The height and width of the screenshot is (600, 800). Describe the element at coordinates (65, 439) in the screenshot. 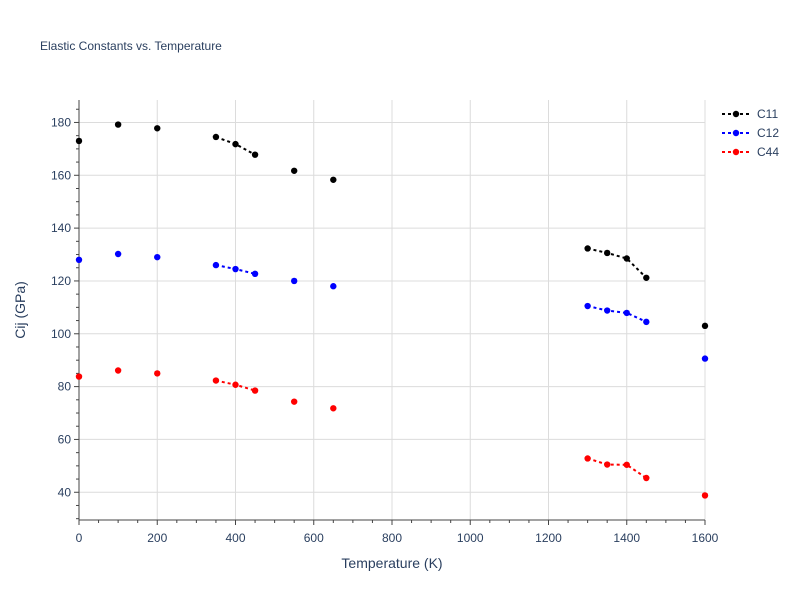

I see `y-tick-label: 60` at that location.